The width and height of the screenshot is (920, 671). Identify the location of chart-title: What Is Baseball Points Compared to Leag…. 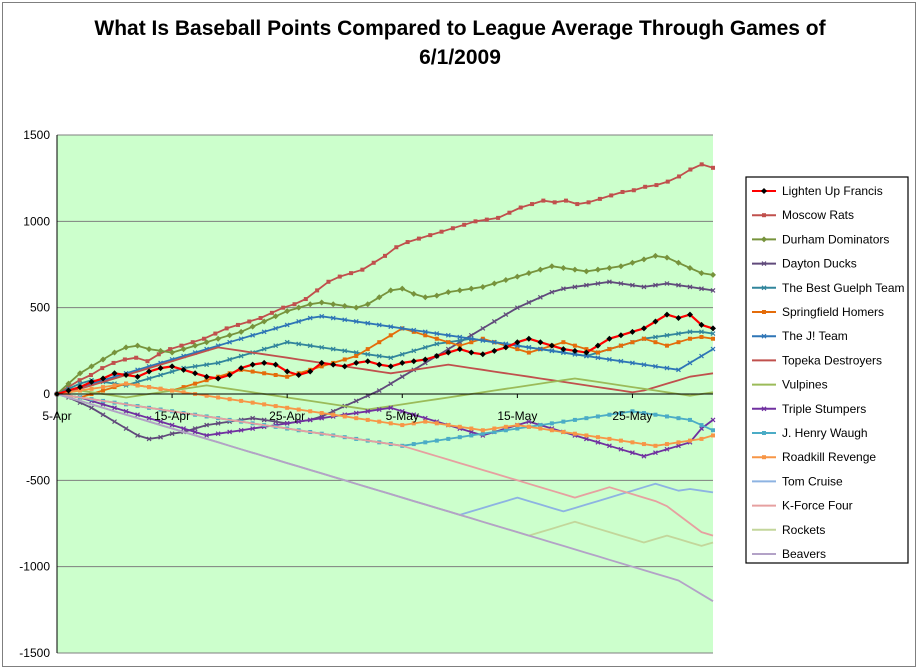
(460, 43).